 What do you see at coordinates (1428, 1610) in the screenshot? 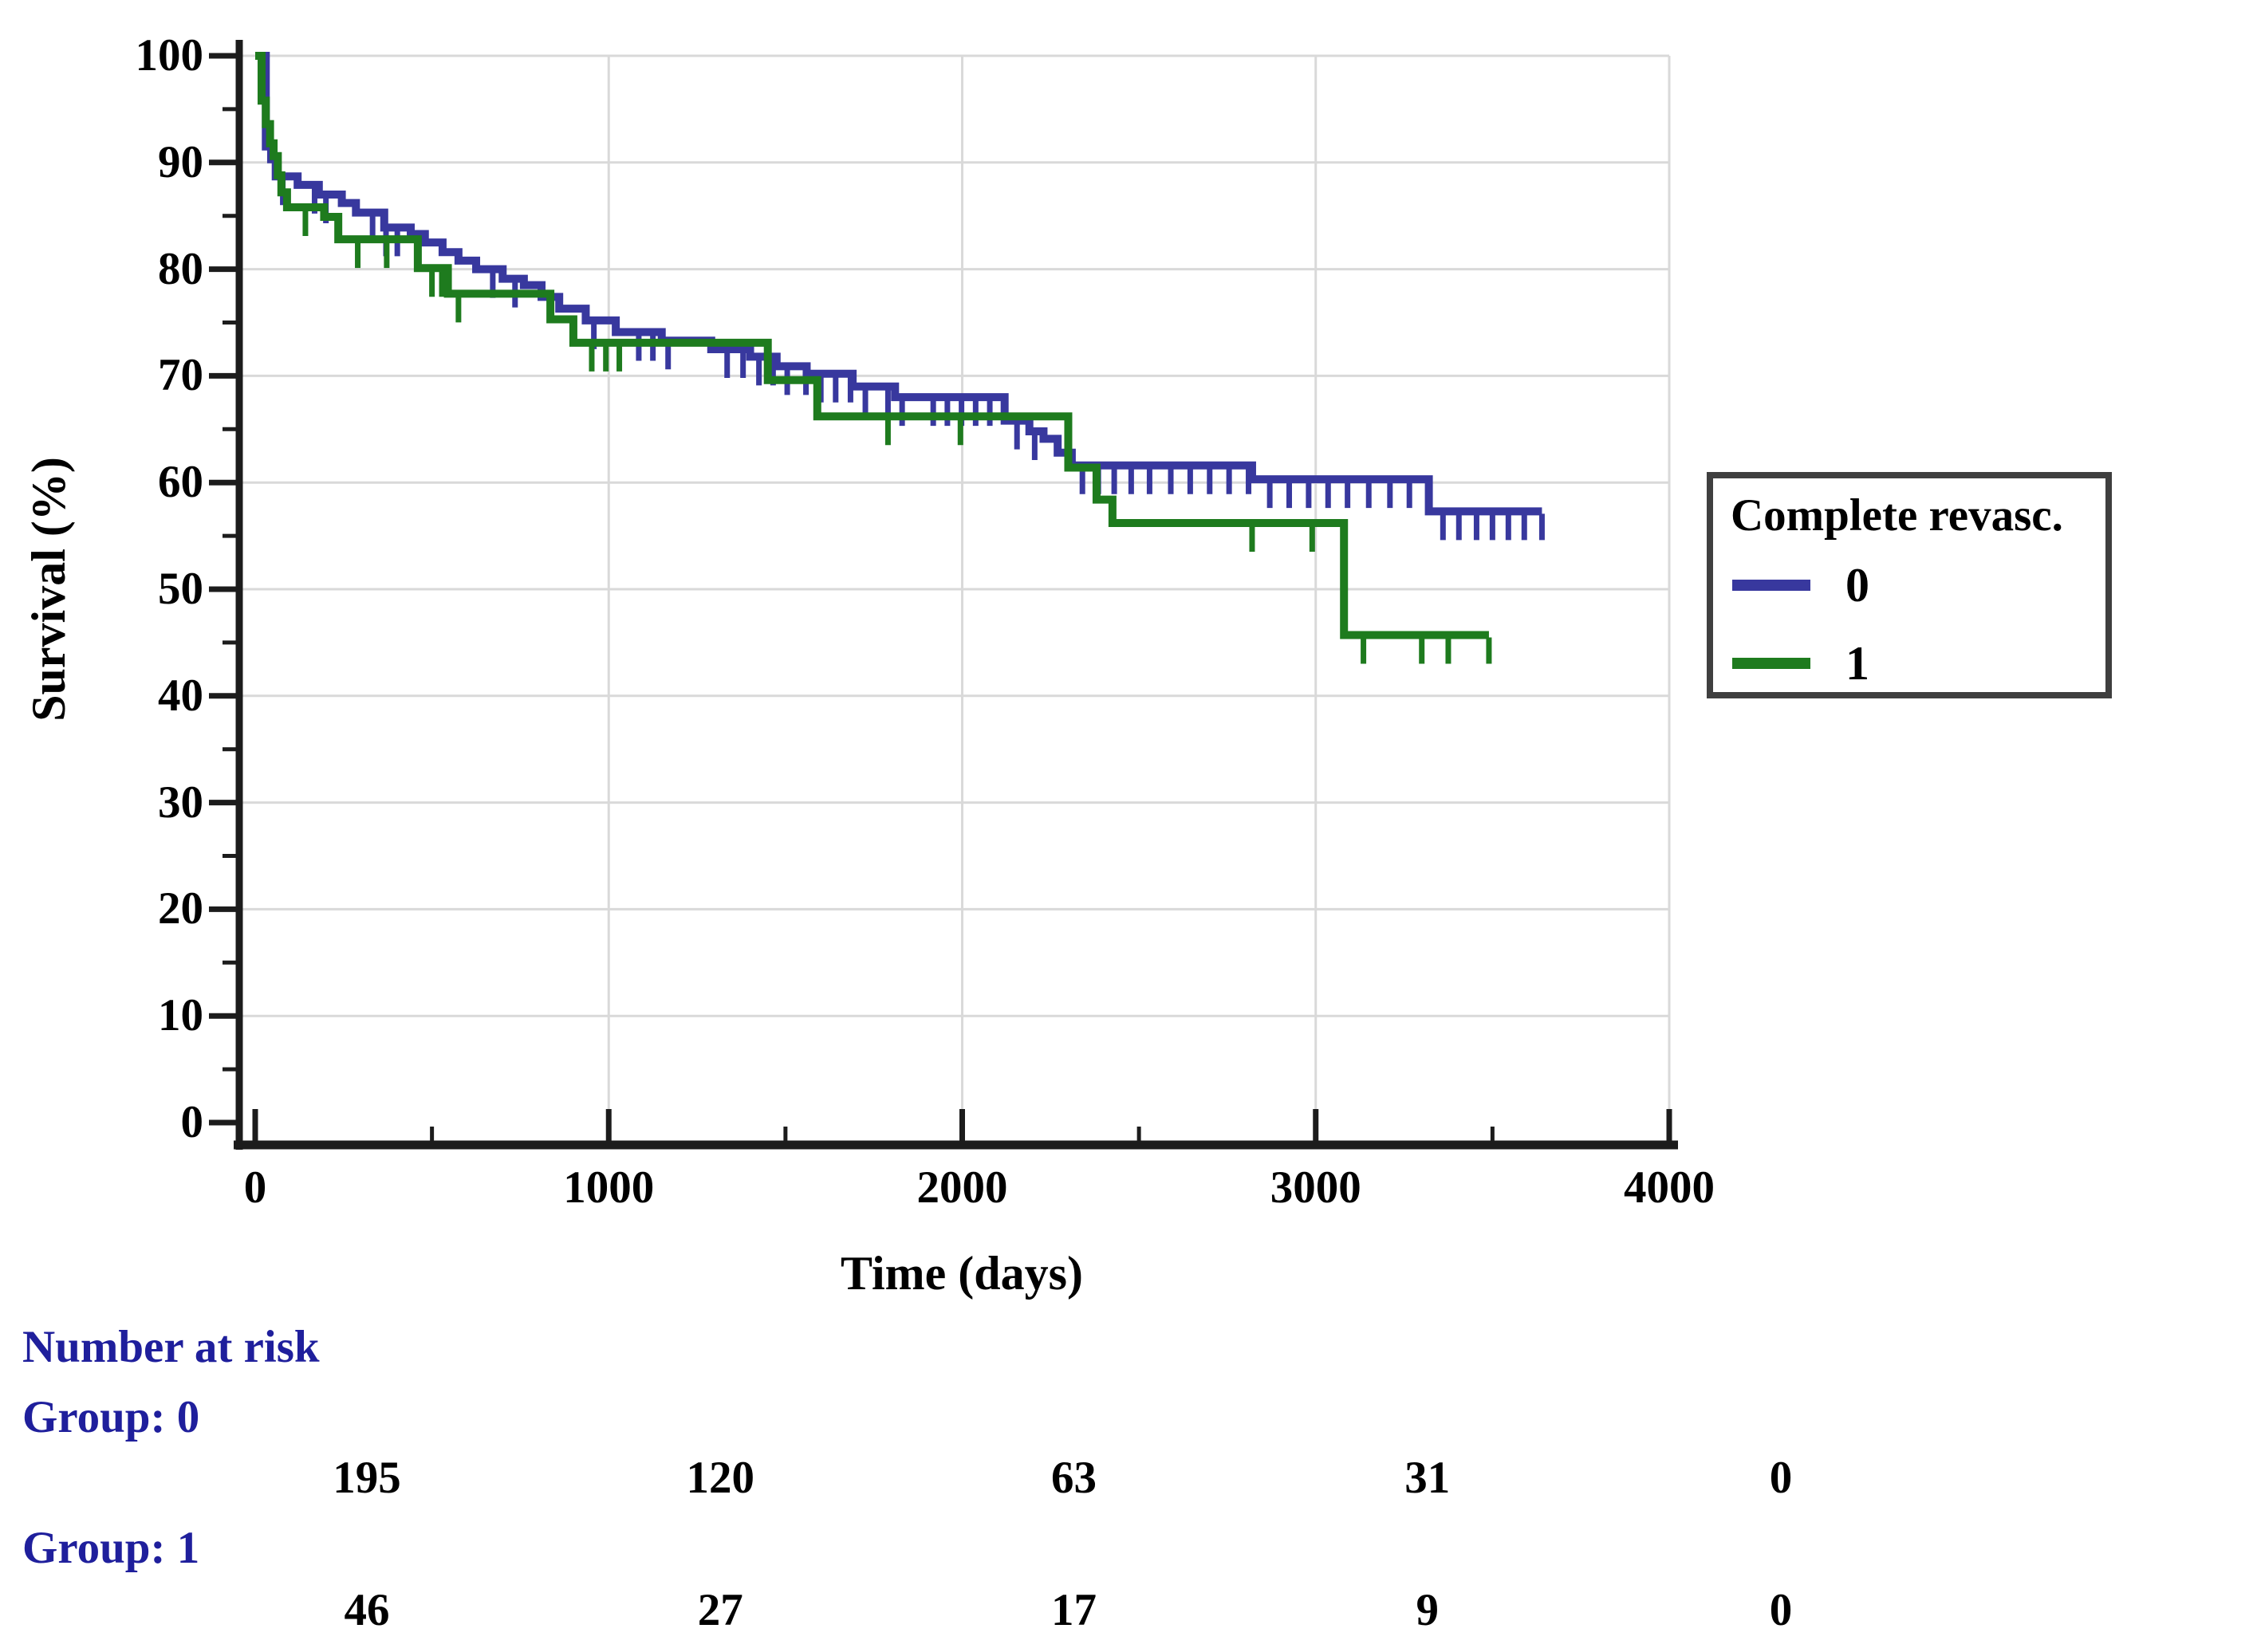
I see `risk-count: 9` at bounding box center [1428, 1610].